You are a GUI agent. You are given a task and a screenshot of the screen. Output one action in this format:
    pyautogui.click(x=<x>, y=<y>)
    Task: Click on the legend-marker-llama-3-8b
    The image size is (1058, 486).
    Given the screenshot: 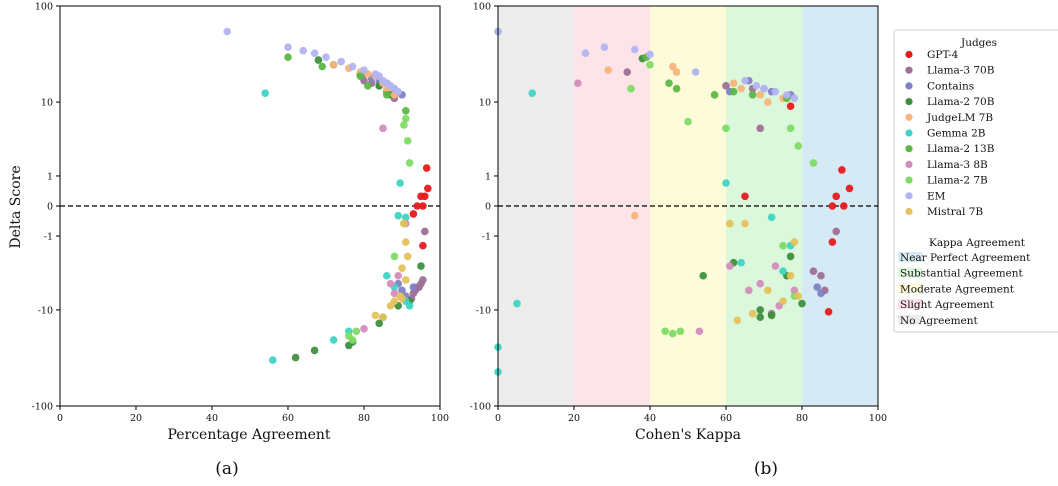 What is the action you would take?
    pyautogui.click(x=909, y=164)
    